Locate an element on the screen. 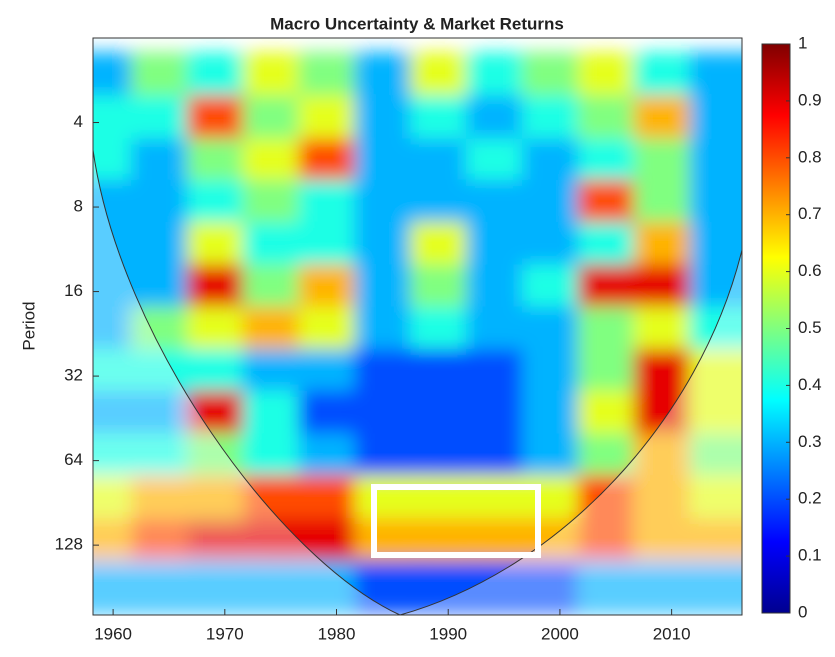 This screenshot has width=835, height=657. x-tick-label: 1970 is located at coordinates (225, 633).